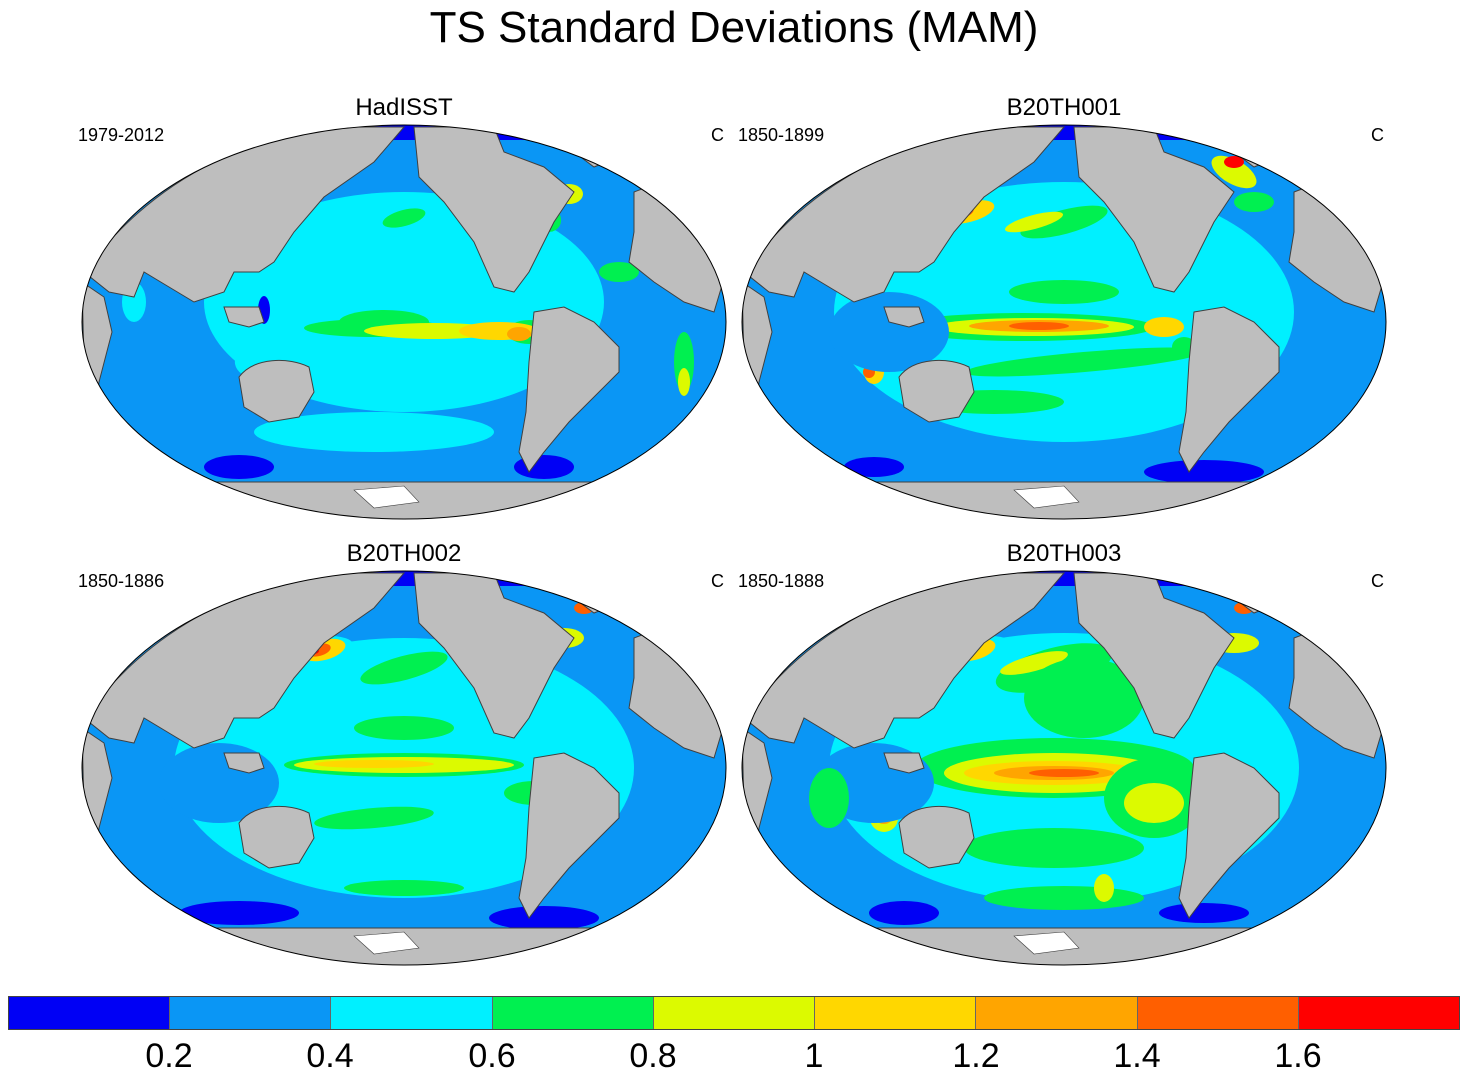  Describe the element at coordinates (814, 1056) in the screenshot. I see `colorbar-tick-label: 1` at that location.